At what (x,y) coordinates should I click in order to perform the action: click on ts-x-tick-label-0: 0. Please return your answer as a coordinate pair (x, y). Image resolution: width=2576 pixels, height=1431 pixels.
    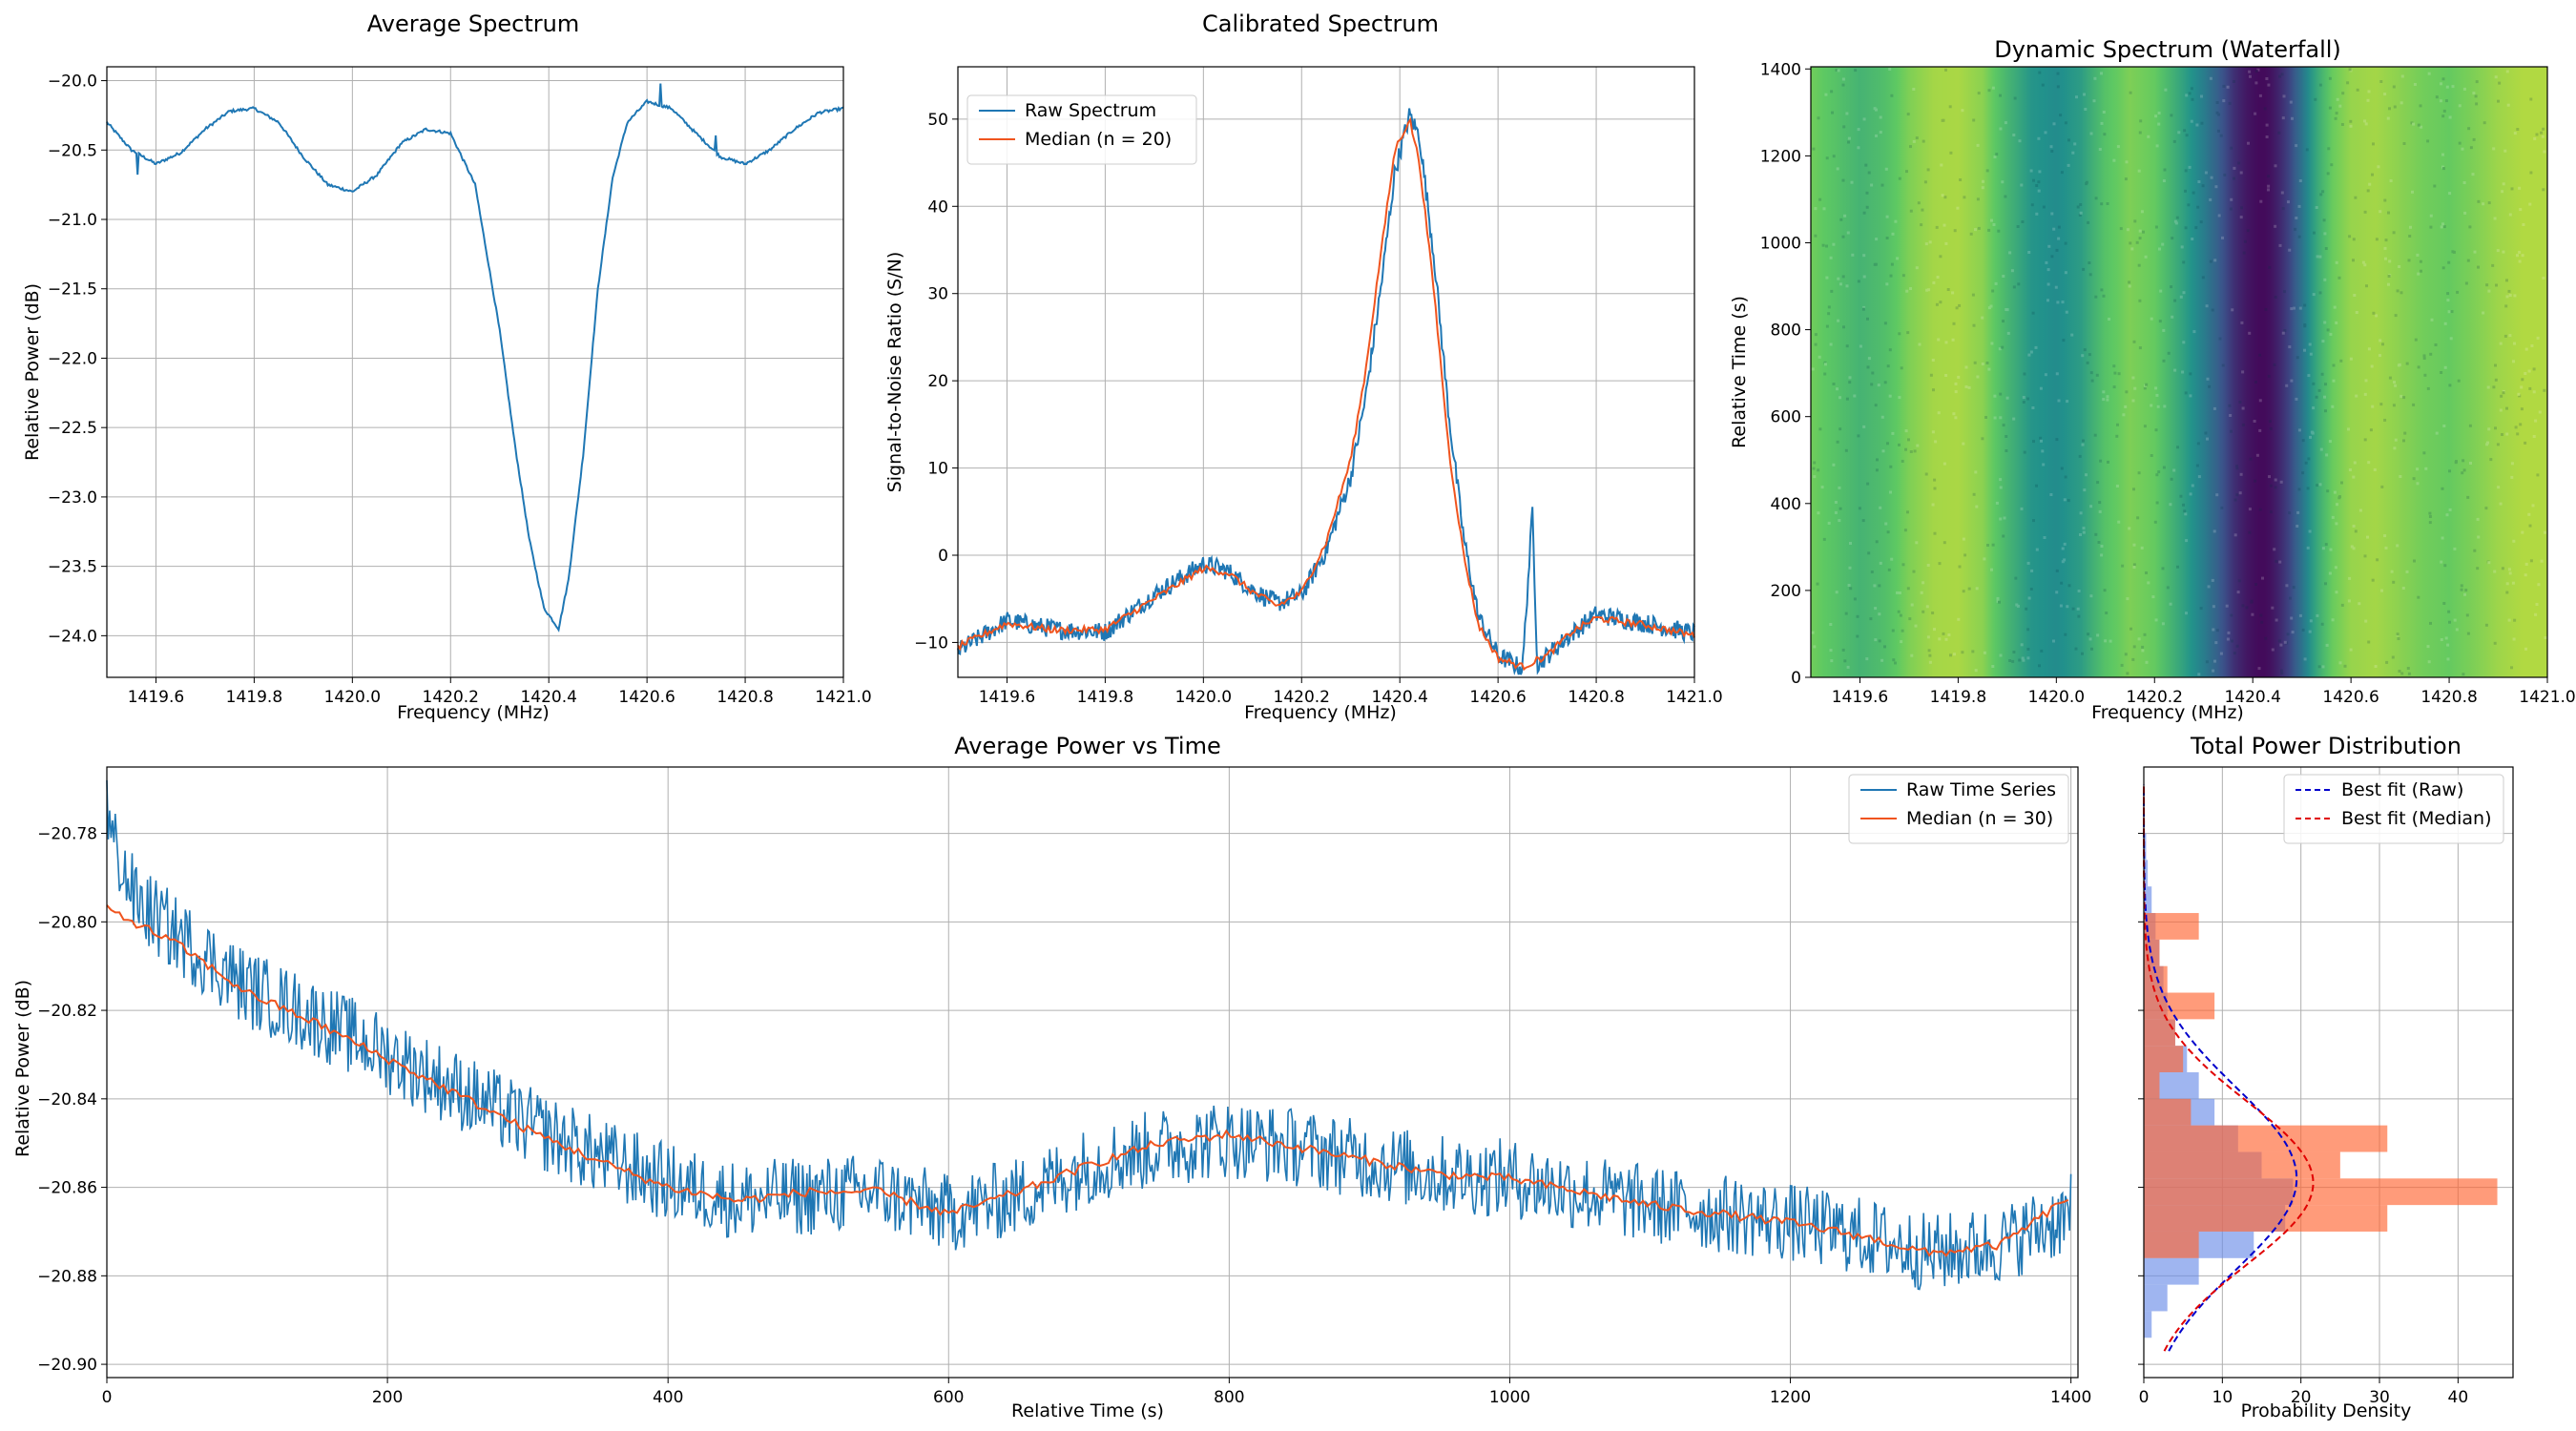
    Looking at the image, I should click on (107, 1397).